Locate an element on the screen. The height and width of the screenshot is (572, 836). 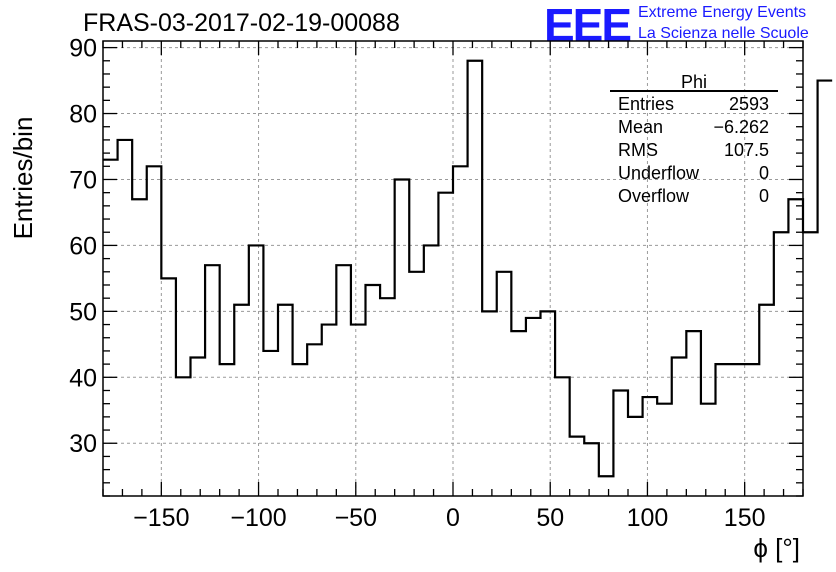
x-tick-label: 50 is located at coordinates (550, 518).